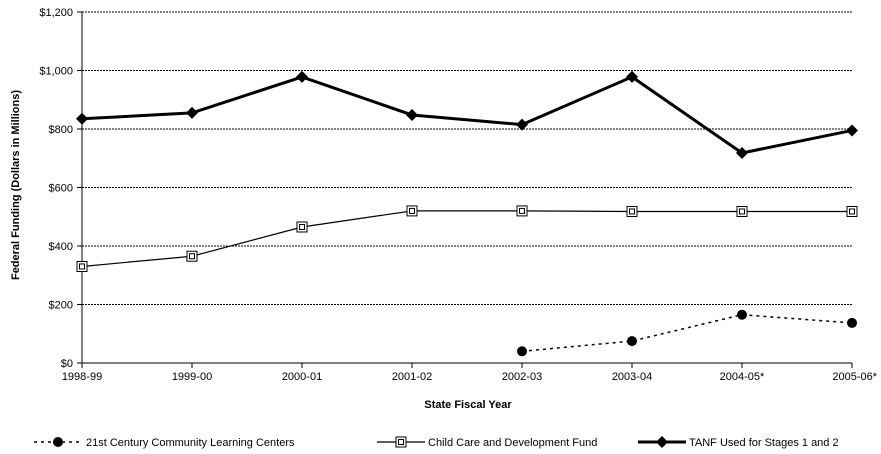  What do you see at coordinates (854, 377) in the screenshot?
I see `x-tick-label: 2005-06*` at bounding box center [854, 377].